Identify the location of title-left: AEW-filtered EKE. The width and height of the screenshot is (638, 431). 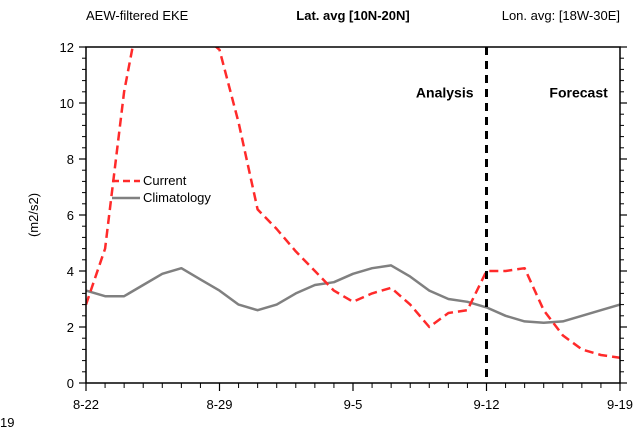
(137, 15).